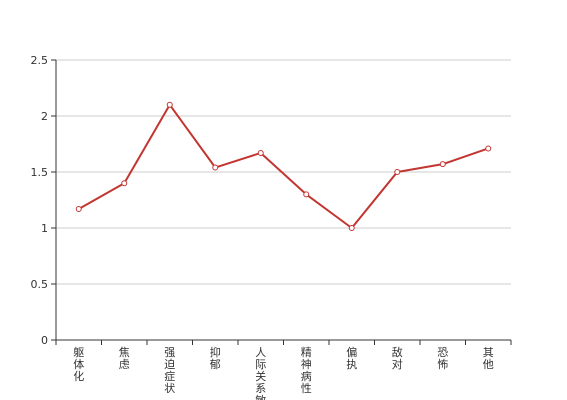 Image resolution: width=567 pixels, height=400 pixels. What do you see at coordinates (351, 358) in the screenshot?
I see `x-tick-label: 偏执` at bounding box center [351, 358].